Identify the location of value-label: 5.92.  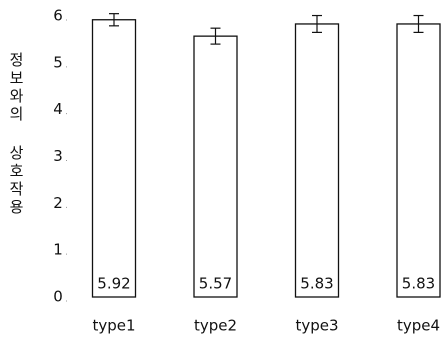
(113, 284).